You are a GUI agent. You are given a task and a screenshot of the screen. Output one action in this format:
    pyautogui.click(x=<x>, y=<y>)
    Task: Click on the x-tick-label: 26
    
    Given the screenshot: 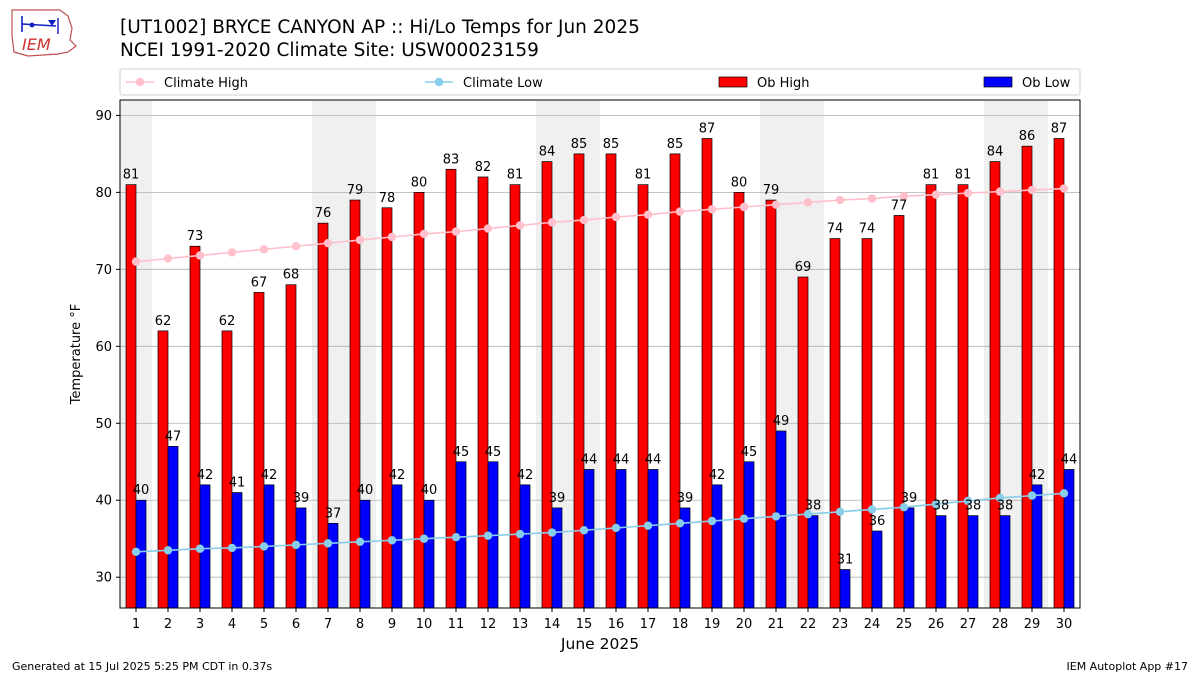 What is the action you would take?
    pyautogui.click(x=936, y=624)
    